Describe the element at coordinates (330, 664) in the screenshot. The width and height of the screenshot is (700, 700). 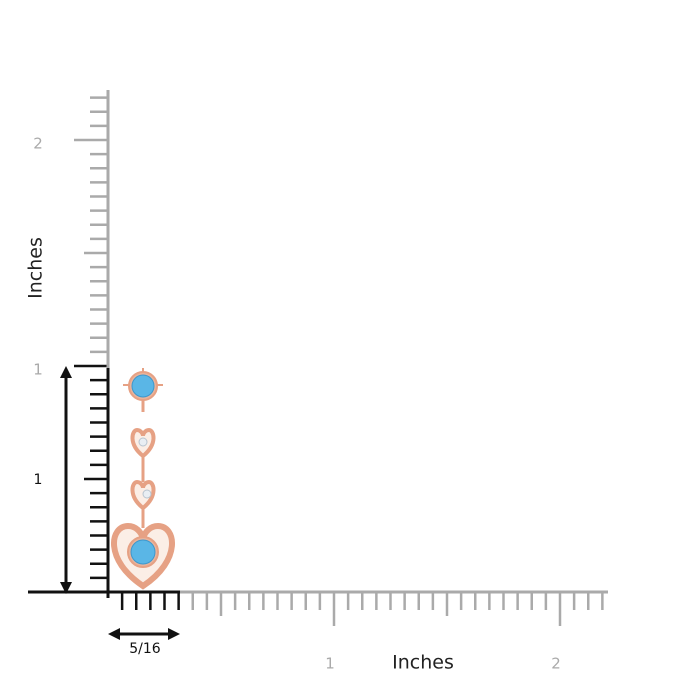
I see `h-tick-label: 1` at that location.